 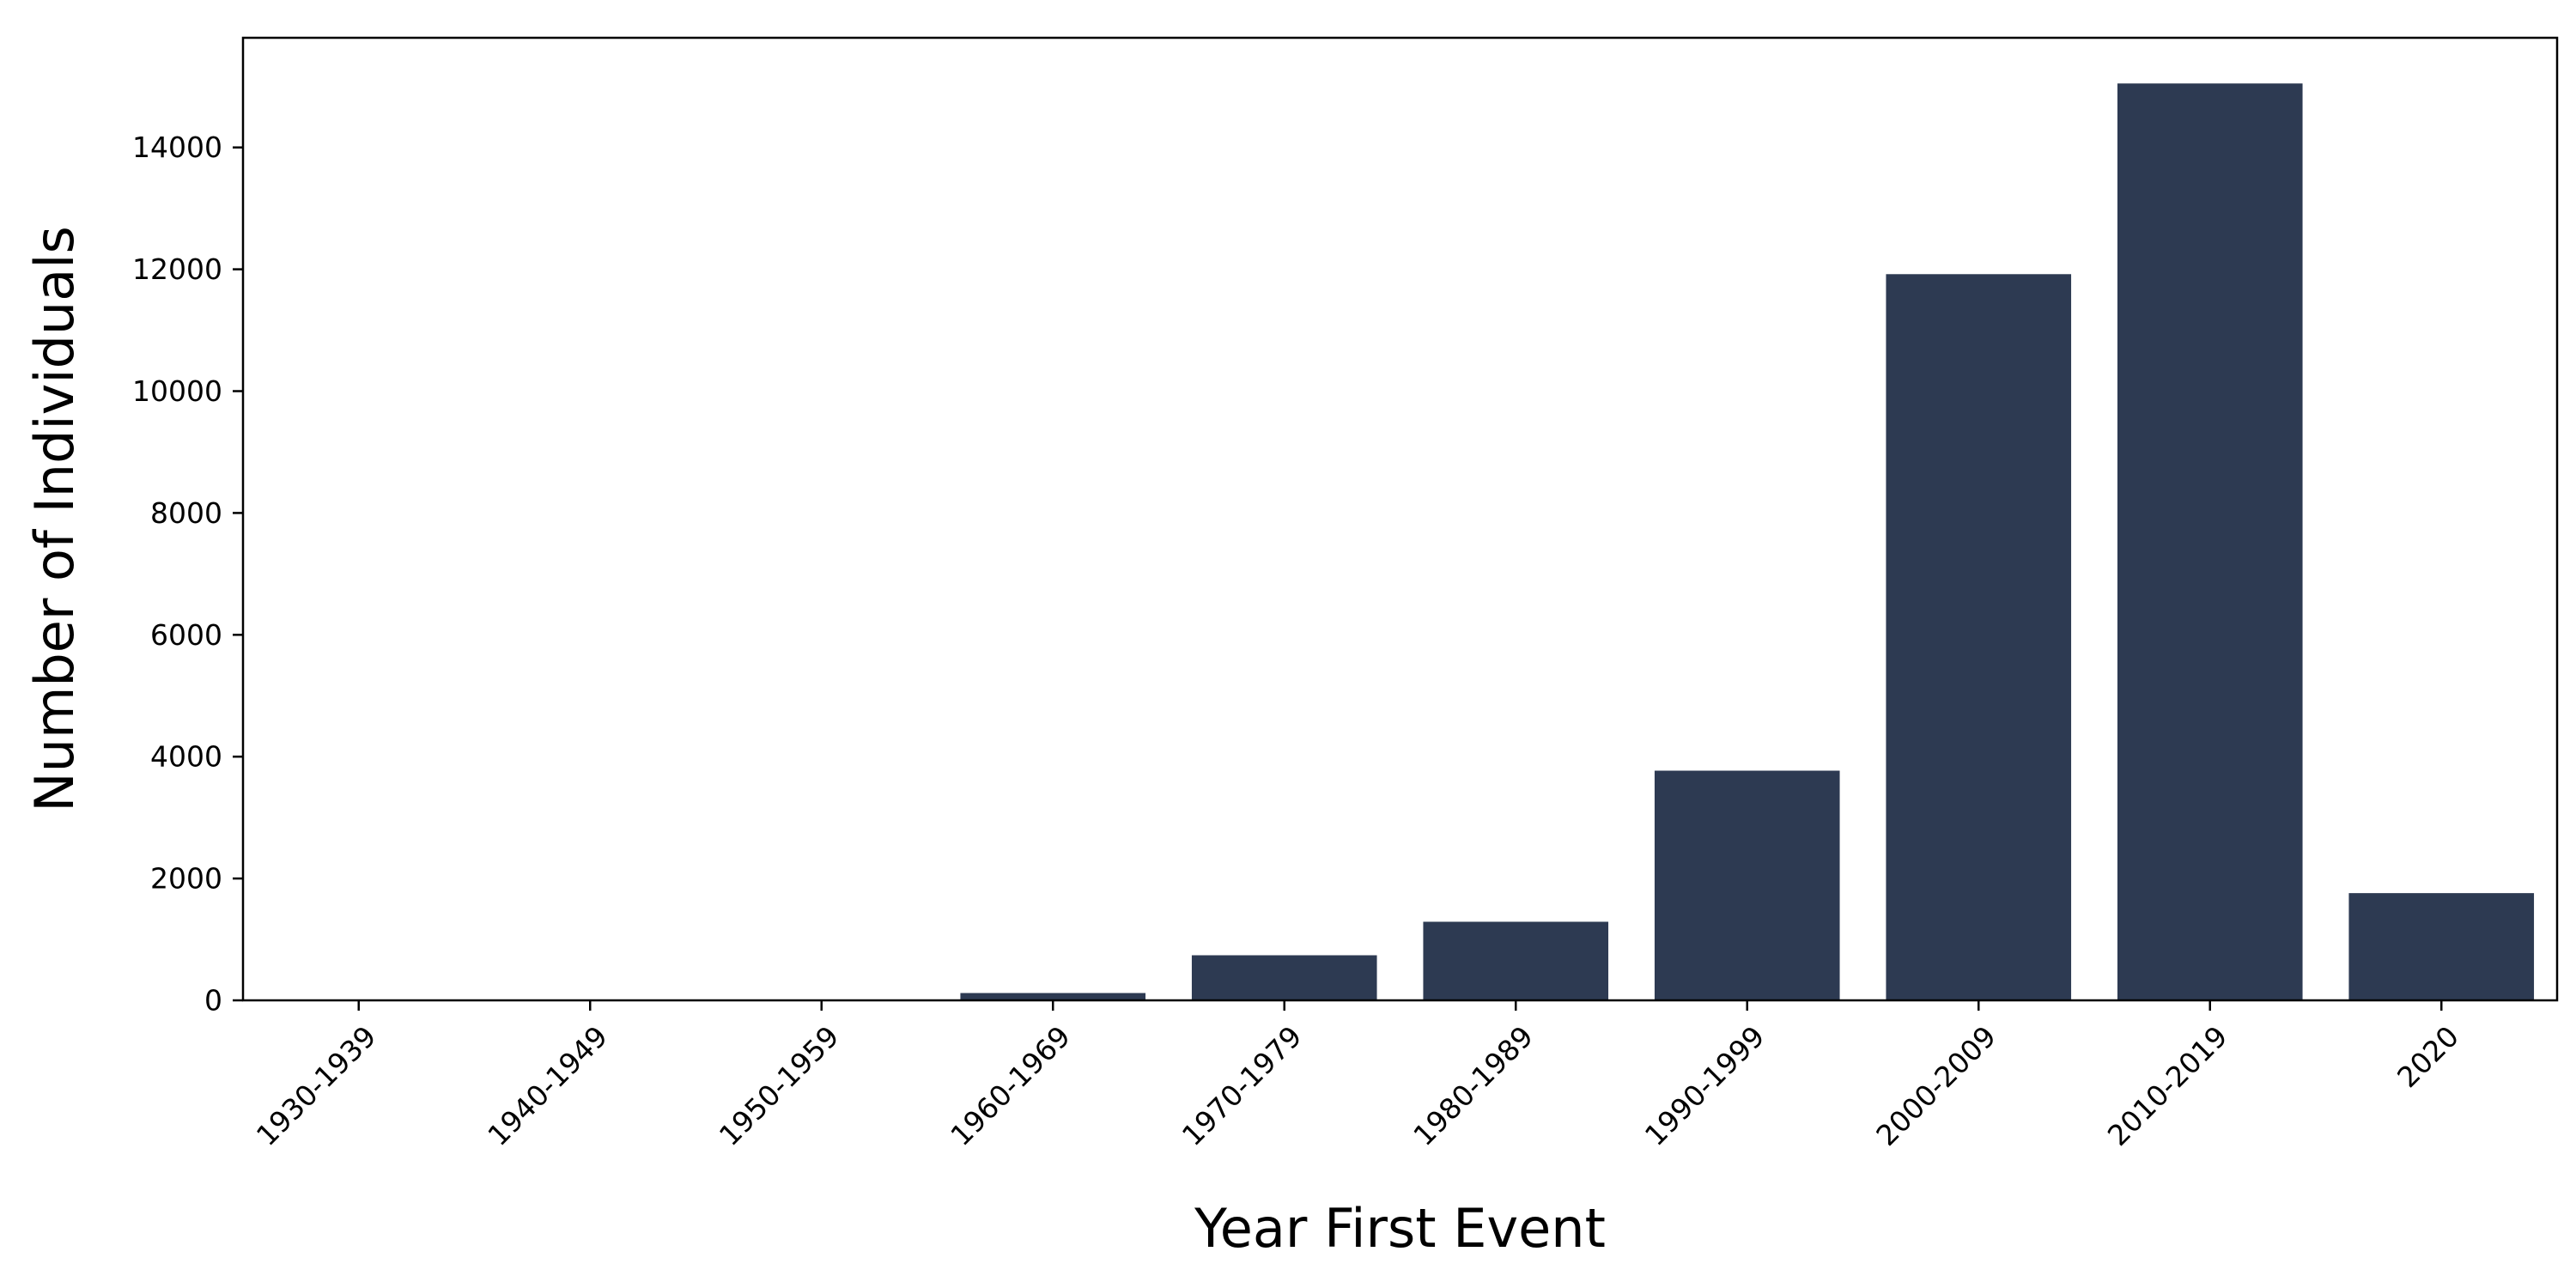 I want to click on x-tick-label: 2000-2009, so click(x=1936, y=1085).